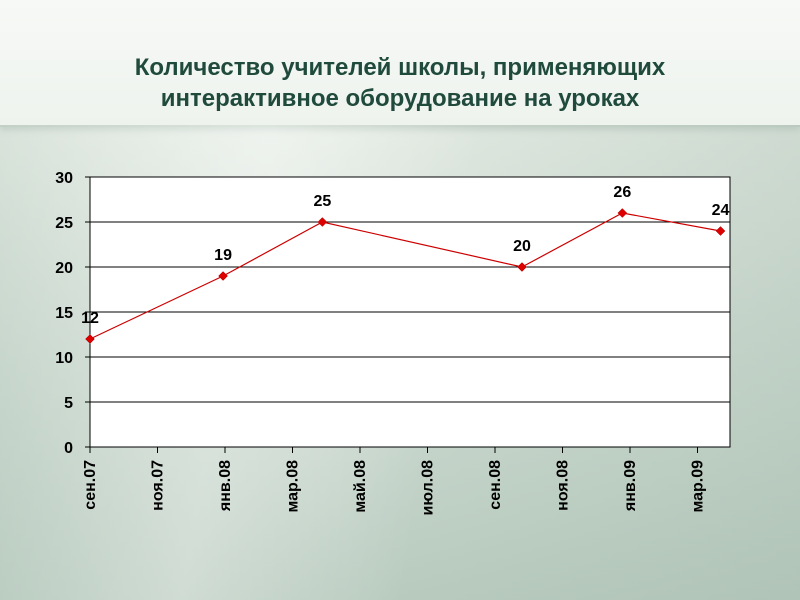 The height and width of the screenshot is (600, 800). Describe the element at coordinates (158, 485) in the screenshot. I see `x-tick-label: ноя.07` at that location.